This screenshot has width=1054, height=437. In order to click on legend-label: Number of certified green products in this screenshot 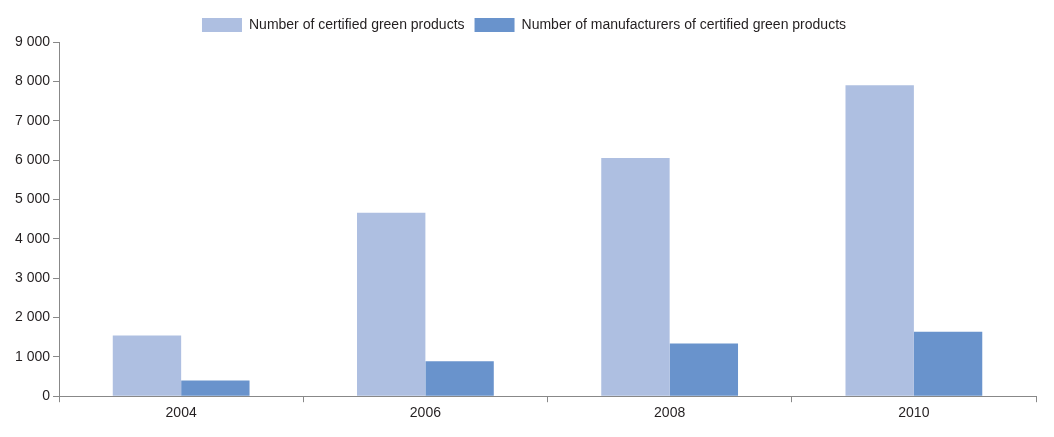, I will do `click(356, 23)`.